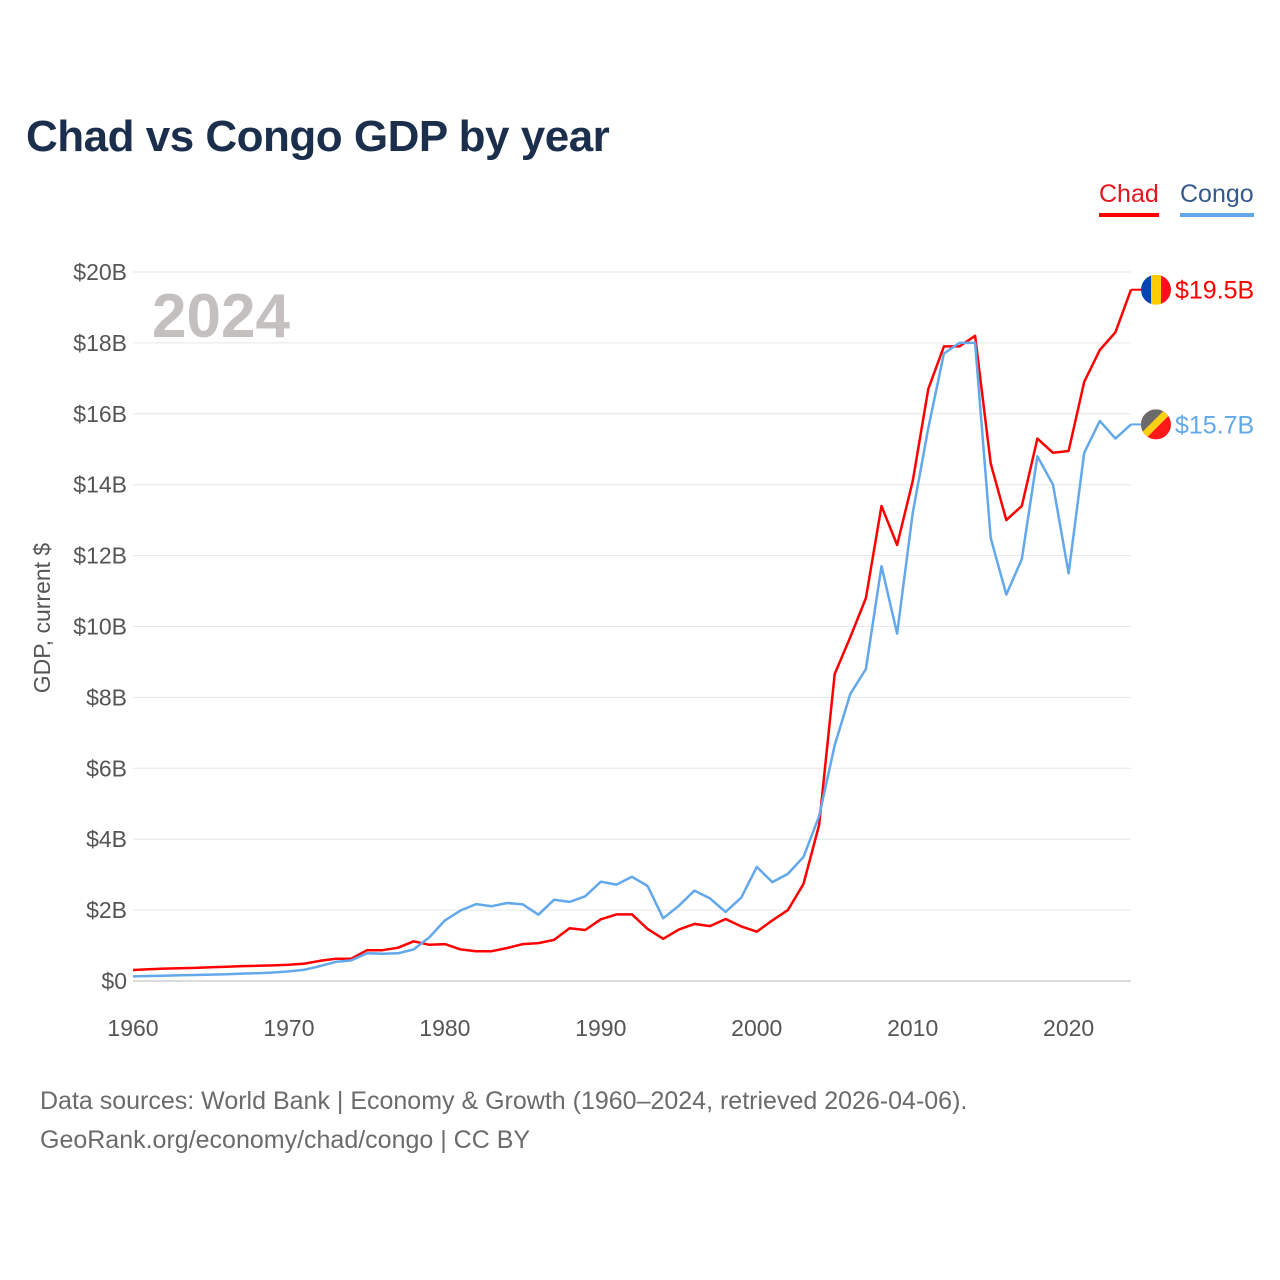 This screenshot has height=1280, width=1280. Describe the element at coordinates (100, 556) in the screenshot. I see `y-tick-label: $12B` at that location.